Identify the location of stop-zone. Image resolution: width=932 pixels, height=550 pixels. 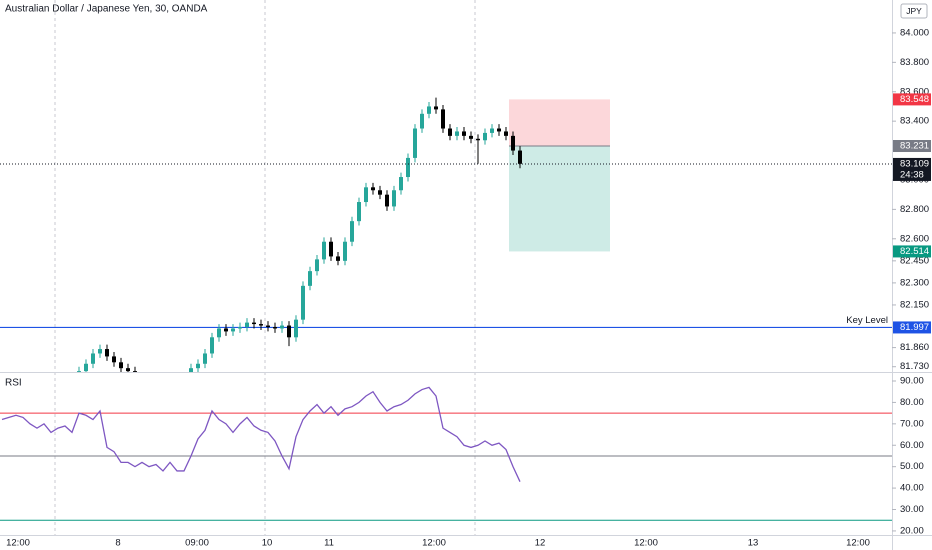
(559, 123).